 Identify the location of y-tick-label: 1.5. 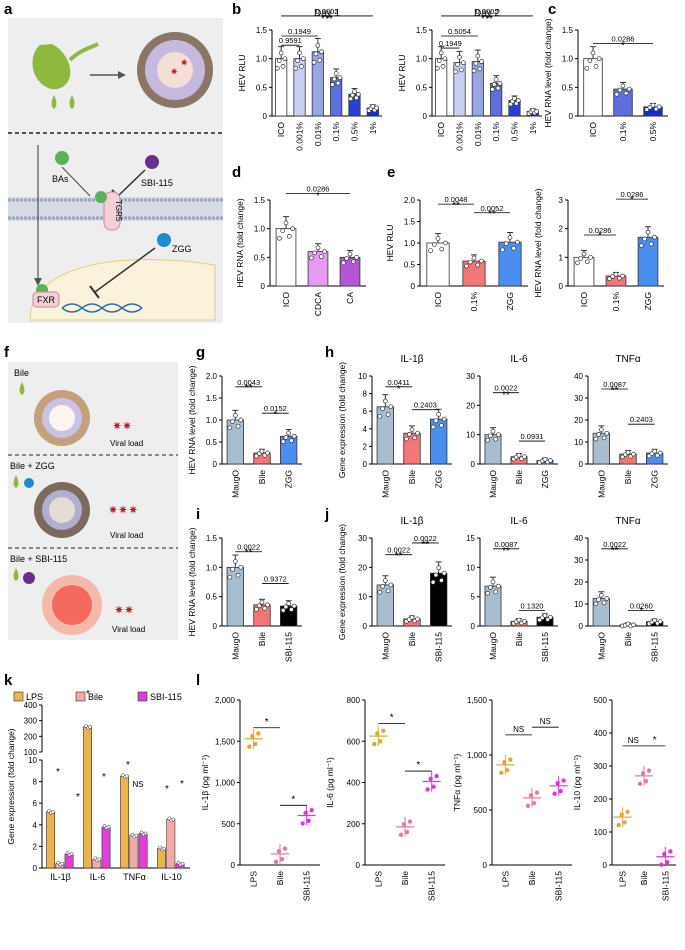
(212, 538).